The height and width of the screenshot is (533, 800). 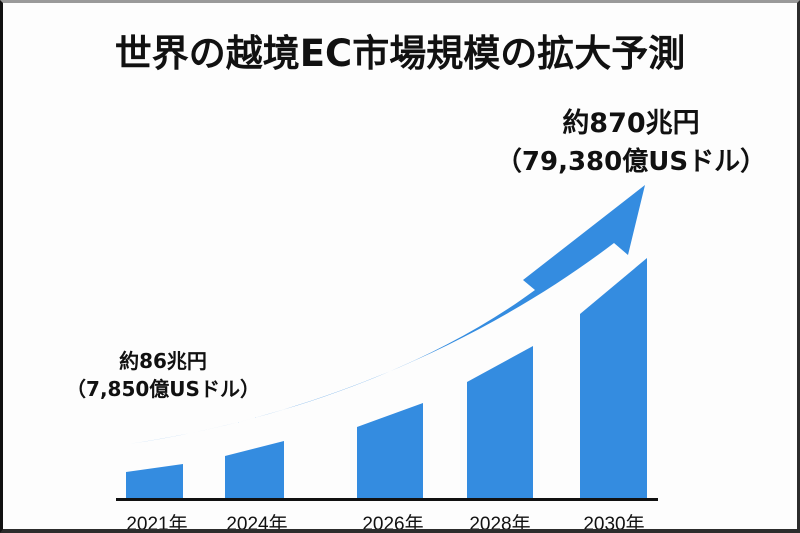 I want to click on bar-2030, so click(x=613, y=378).